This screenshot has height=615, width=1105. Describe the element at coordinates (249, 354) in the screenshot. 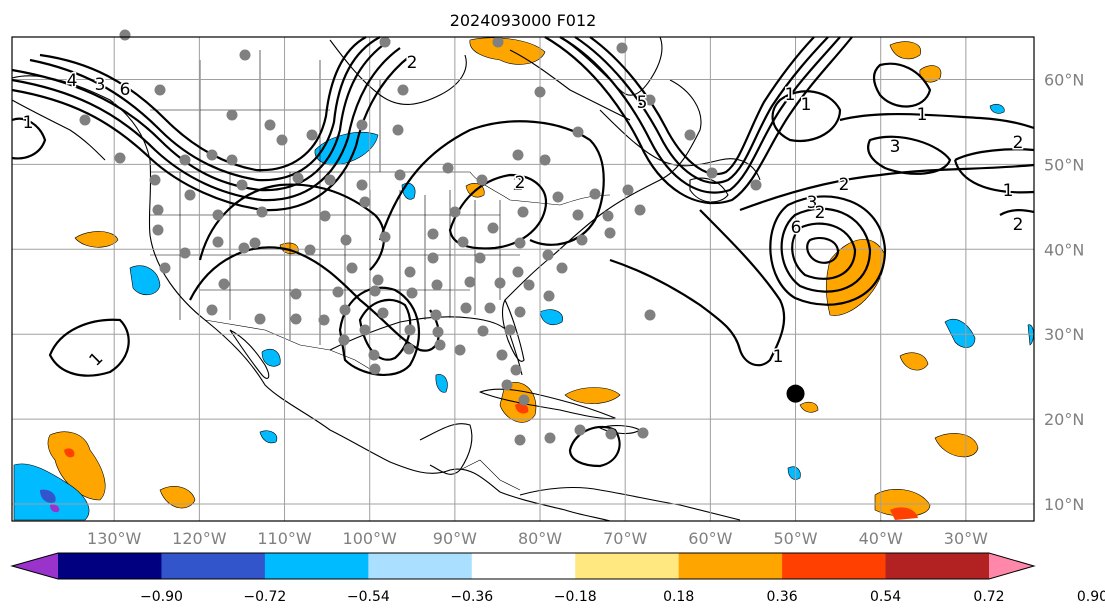

I see `baja-coast` at that location.